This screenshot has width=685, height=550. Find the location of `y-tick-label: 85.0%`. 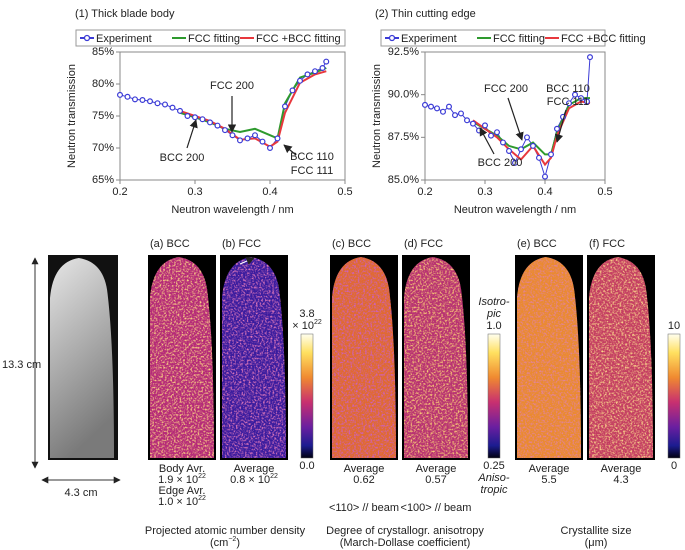

y-tick-label: 85.0% is located at coordinates (403, 180).